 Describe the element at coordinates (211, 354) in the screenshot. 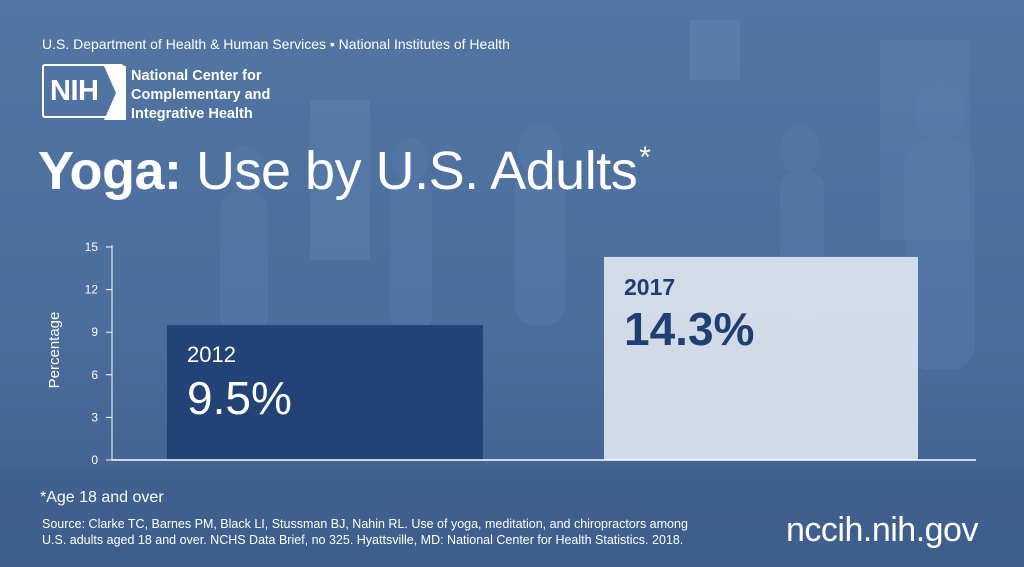

I see `bar-category-label: 2012` at that location.